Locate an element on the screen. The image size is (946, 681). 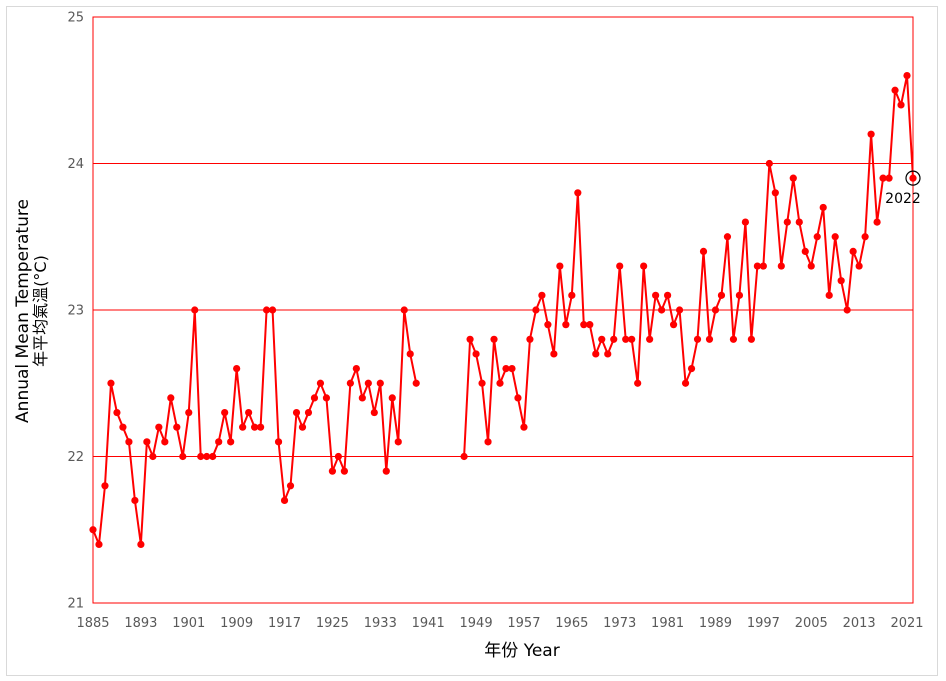
x-tick-label: 1933 is located at coordinates (380, 623).